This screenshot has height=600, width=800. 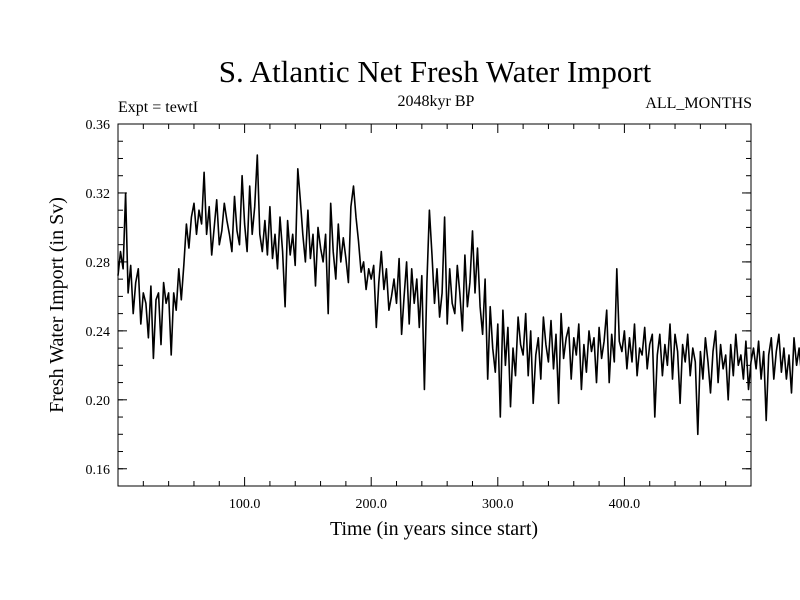 What do you see at coordinates (625, 504) in the screenshot?
I see `x-tick-label: 400.0` at bounding box center [625, 504].